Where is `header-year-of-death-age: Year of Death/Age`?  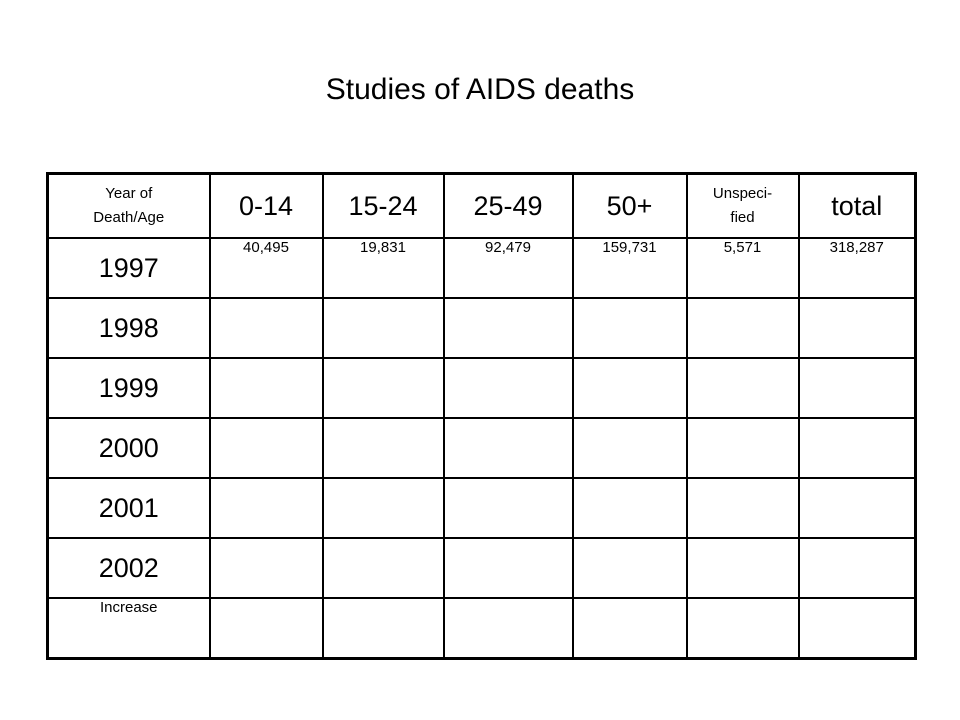
header-year-of-death-age: Year of Death/Age is located at coordinates (128, 205).